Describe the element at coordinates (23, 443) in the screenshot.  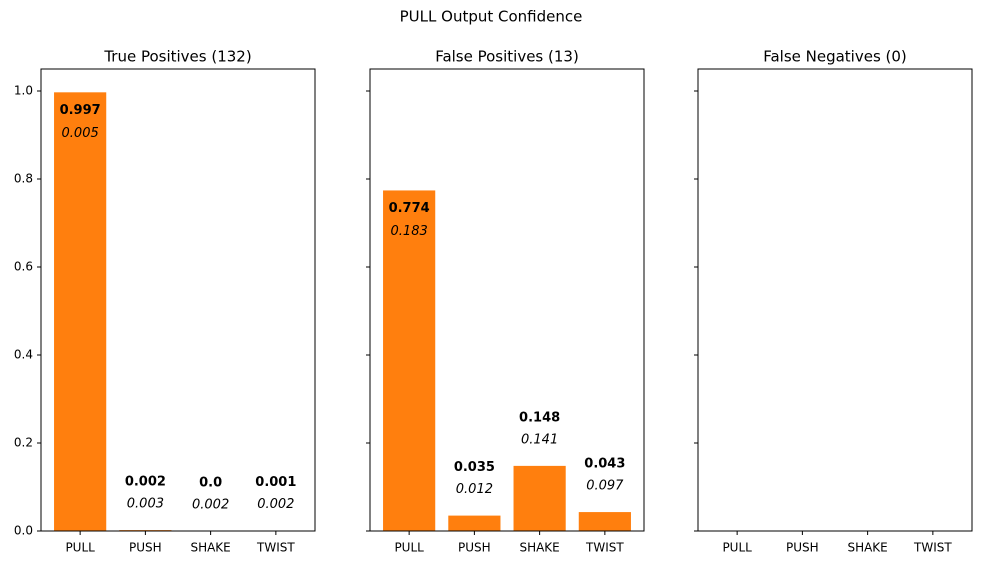
I see `y-tick-label: 0.2` at that location.